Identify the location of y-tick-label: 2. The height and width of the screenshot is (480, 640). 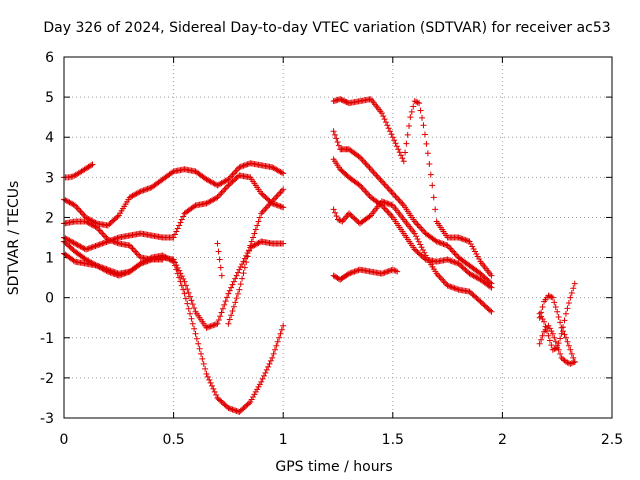
(49, 218).